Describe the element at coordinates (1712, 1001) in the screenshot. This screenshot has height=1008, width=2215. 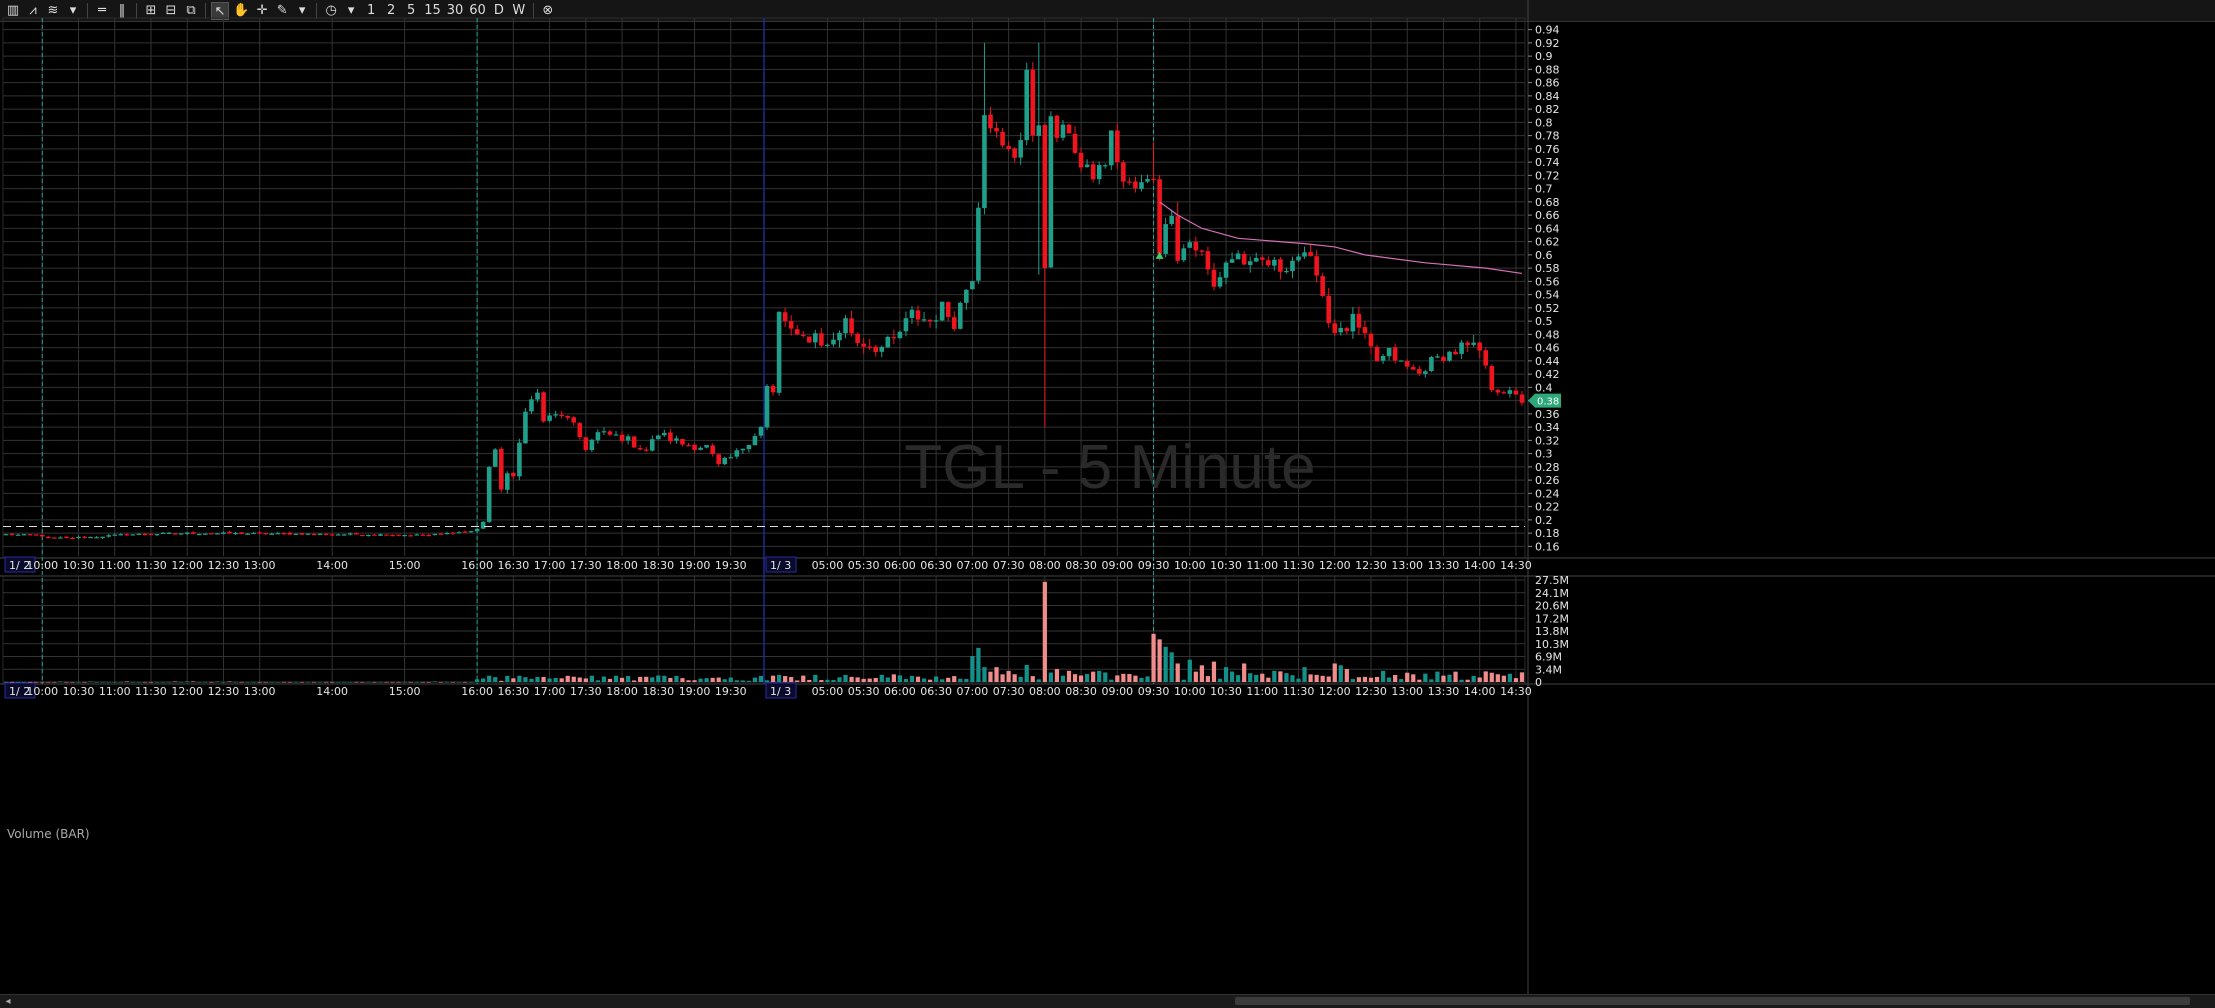
I see `scrollbar-thumb` at that location.